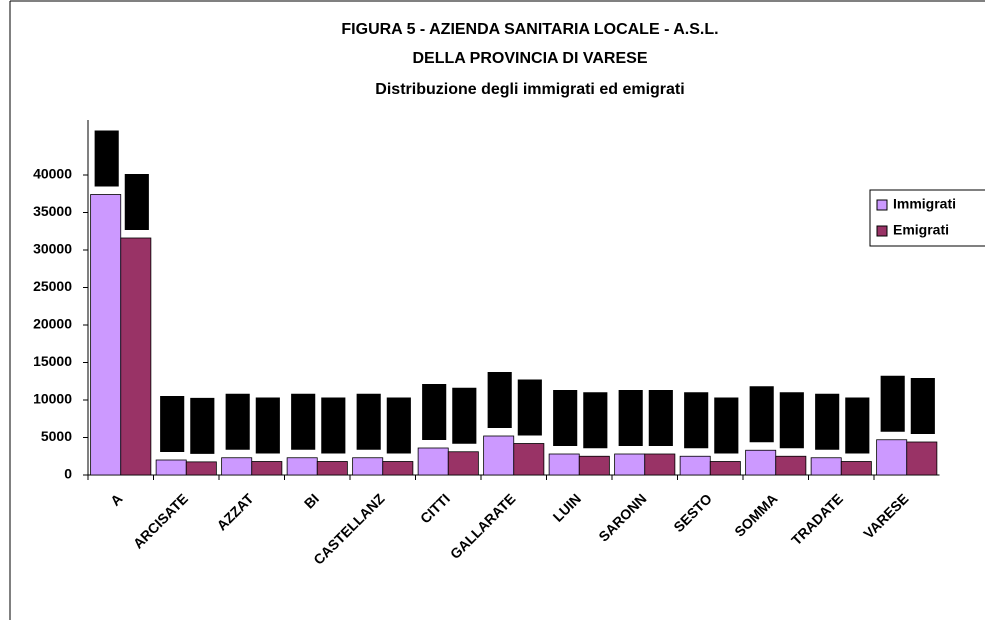 This screenshot has height=620, width=985. I want to click on y-tick-label: 35000, so click(52, 211).